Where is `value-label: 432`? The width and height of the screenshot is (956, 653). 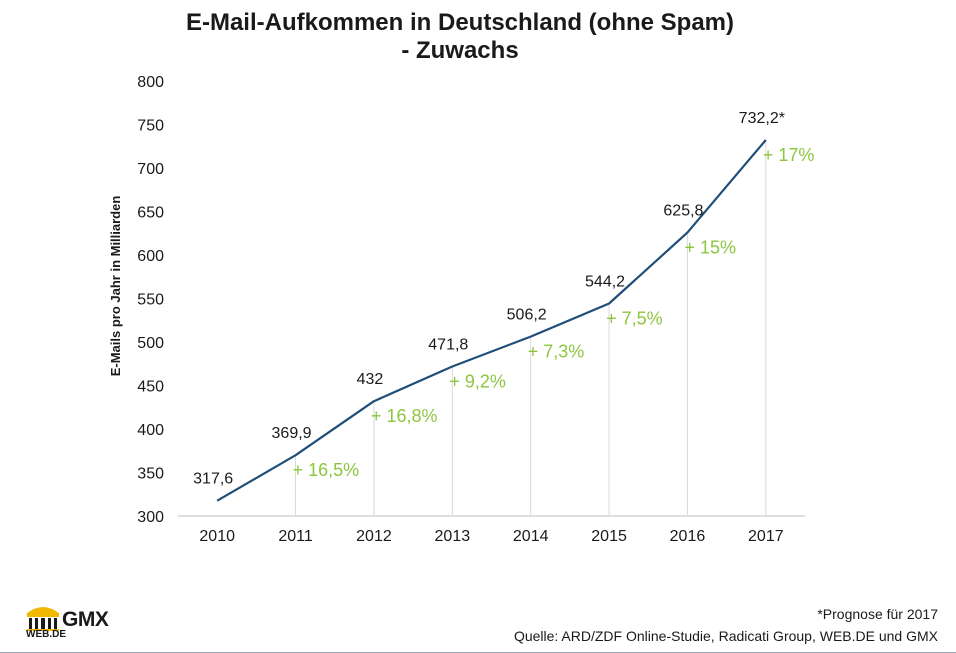 value-label: 432 is located at coordinates (370, 379).